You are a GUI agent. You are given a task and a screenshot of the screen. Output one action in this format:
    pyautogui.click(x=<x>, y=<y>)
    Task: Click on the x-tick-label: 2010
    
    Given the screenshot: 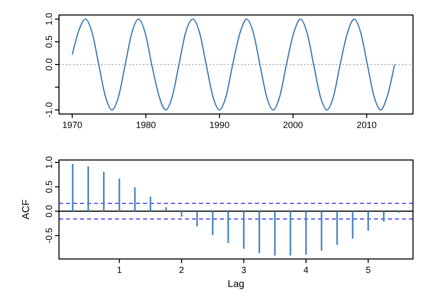 What is the action you would take?
    pyautogui.click(x=366, y=125)
    